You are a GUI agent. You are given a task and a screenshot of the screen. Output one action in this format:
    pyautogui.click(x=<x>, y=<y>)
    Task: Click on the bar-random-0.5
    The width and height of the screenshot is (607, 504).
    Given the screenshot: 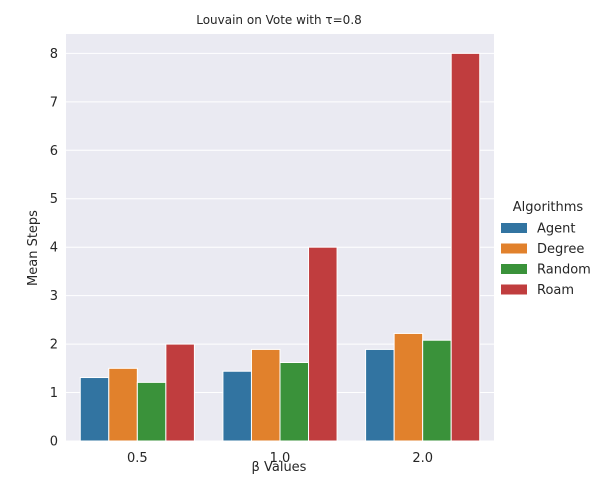 What is the action you would take?
    pyautogui.click(x=151, y=411)
    